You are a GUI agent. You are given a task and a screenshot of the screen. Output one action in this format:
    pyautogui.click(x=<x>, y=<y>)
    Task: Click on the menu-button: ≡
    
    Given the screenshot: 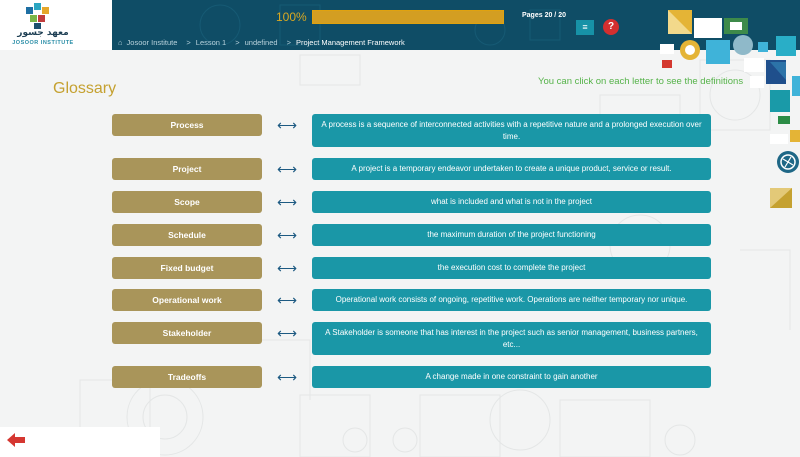 What is the action you would take?
    pyautogui.click(x=585, y=27)
    